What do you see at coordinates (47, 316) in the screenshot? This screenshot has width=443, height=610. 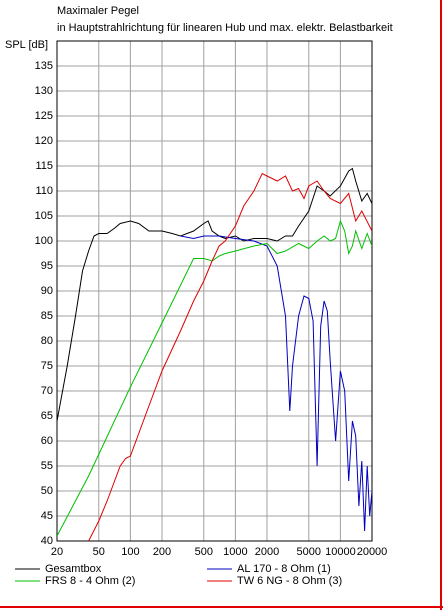 I see `y-tick-label: 85` at bounding box center [47, 316].